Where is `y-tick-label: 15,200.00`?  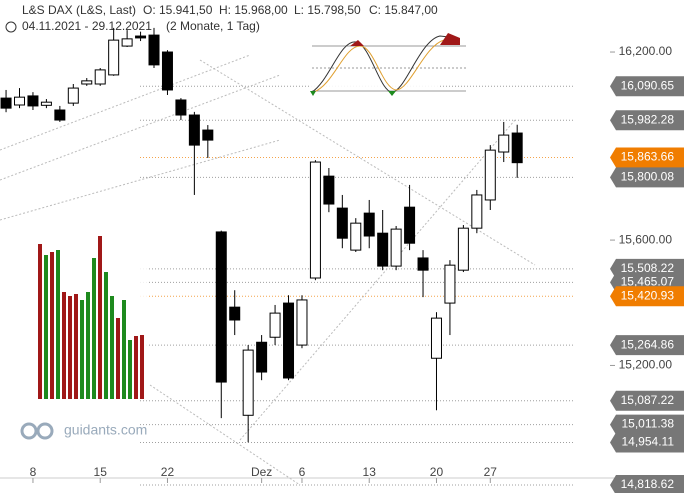 y-tick-label: 15,200.00 is located at coordinates (646, 365).